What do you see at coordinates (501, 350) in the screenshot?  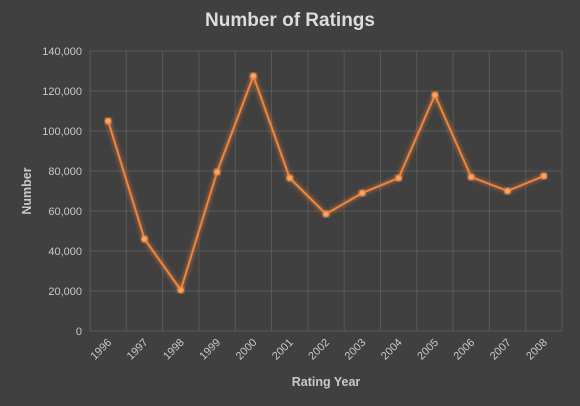 I see `x-tick-label: 2007` at bounding box center [501, 350].